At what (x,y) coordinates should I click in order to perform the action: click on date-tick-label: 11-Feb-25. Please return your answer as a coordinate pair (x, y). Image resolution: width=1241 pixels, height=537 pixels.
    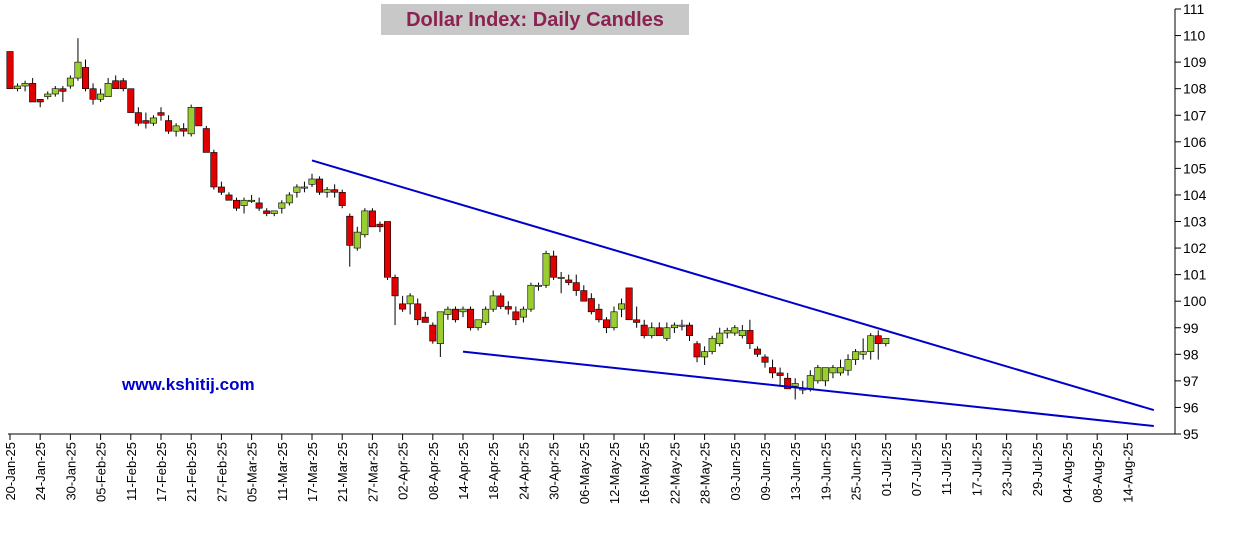
    Looking at the image, I should click on (131, 471).